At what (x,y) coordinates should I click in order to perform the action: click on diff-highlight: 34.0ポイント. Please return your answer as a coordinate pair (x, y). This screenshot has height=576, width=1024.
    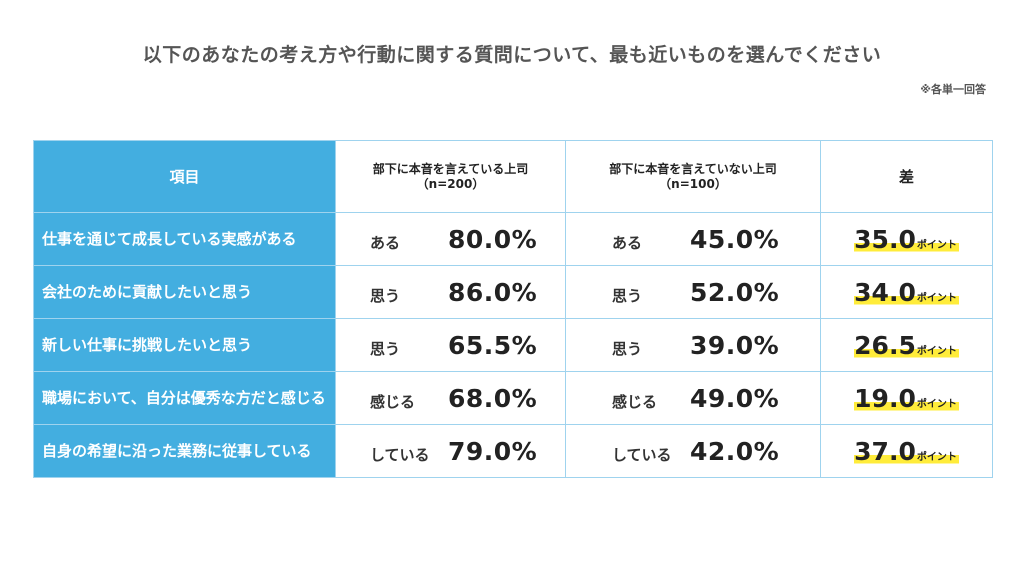
    Looking at the image, I should click on (906, 292).